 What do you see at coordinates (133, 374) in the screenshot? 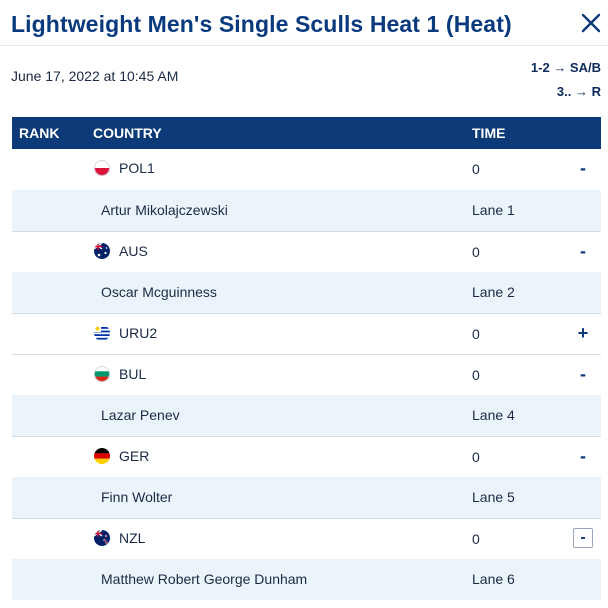
I see `country-code: BUL` at bounding box center [133, 374].